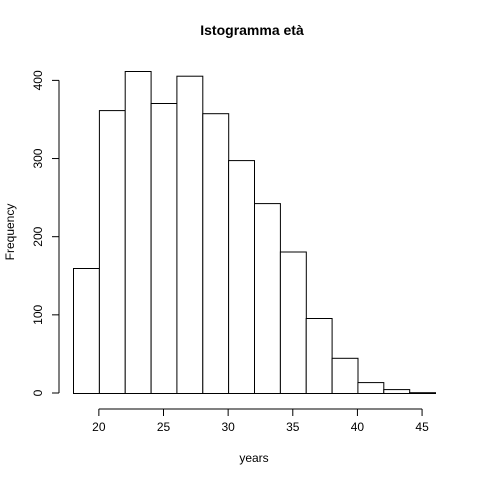 This screenshot has width=480, height=480. What do you see at coordinates (293, 427) in the screenshot?
I see `x-tick-label: 35` at bounding box center [293, 427].